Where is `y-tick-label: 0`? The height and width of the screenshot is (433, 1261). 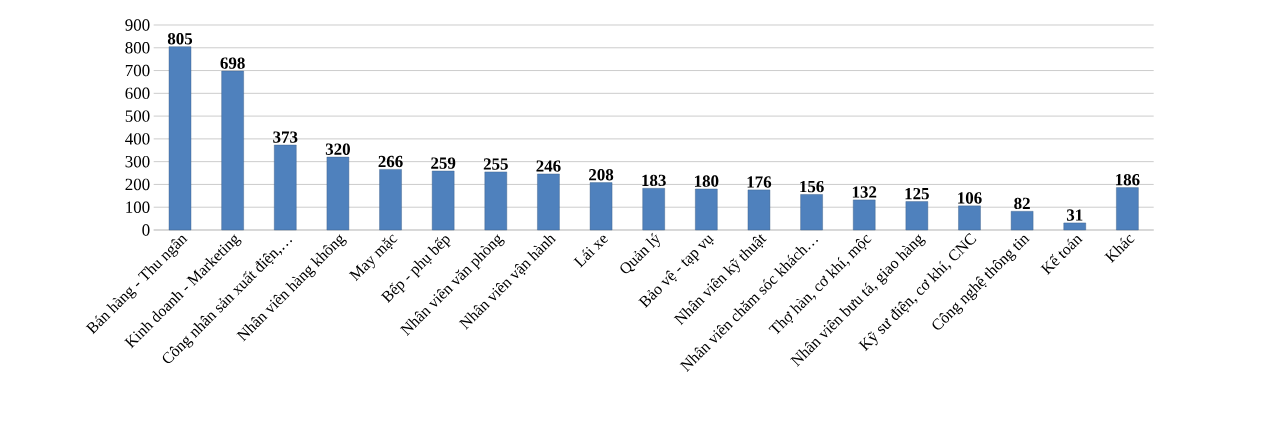
y-tick-label: 0 is located at coordinates (146, 230).